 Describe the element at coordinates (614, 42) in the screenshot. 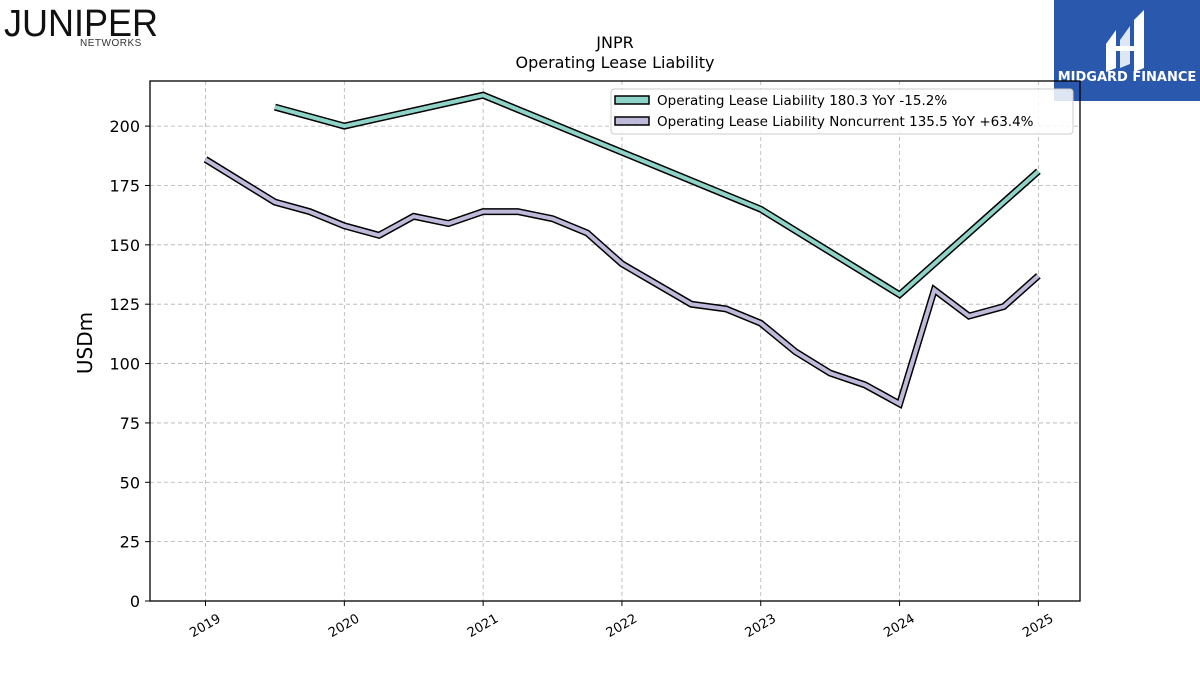

I see `chart-title: JNPR` at that location.